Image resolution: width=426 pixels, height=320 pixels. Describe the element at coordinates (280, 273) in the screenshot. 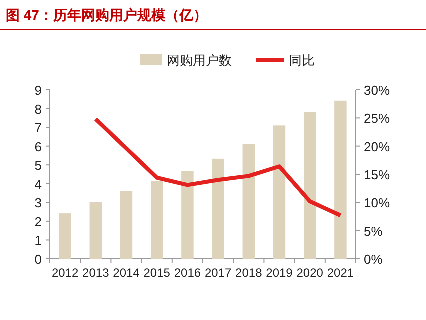

I see `x-tick-label: 2019` at that location.